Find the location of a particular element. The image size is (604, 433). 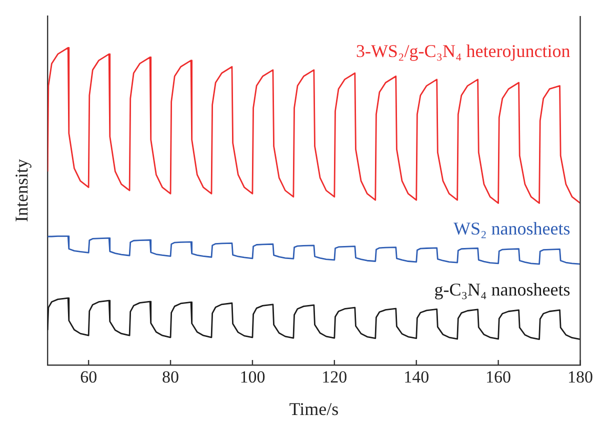

x-tick-label: 180 is located at coordinates (580, 377).